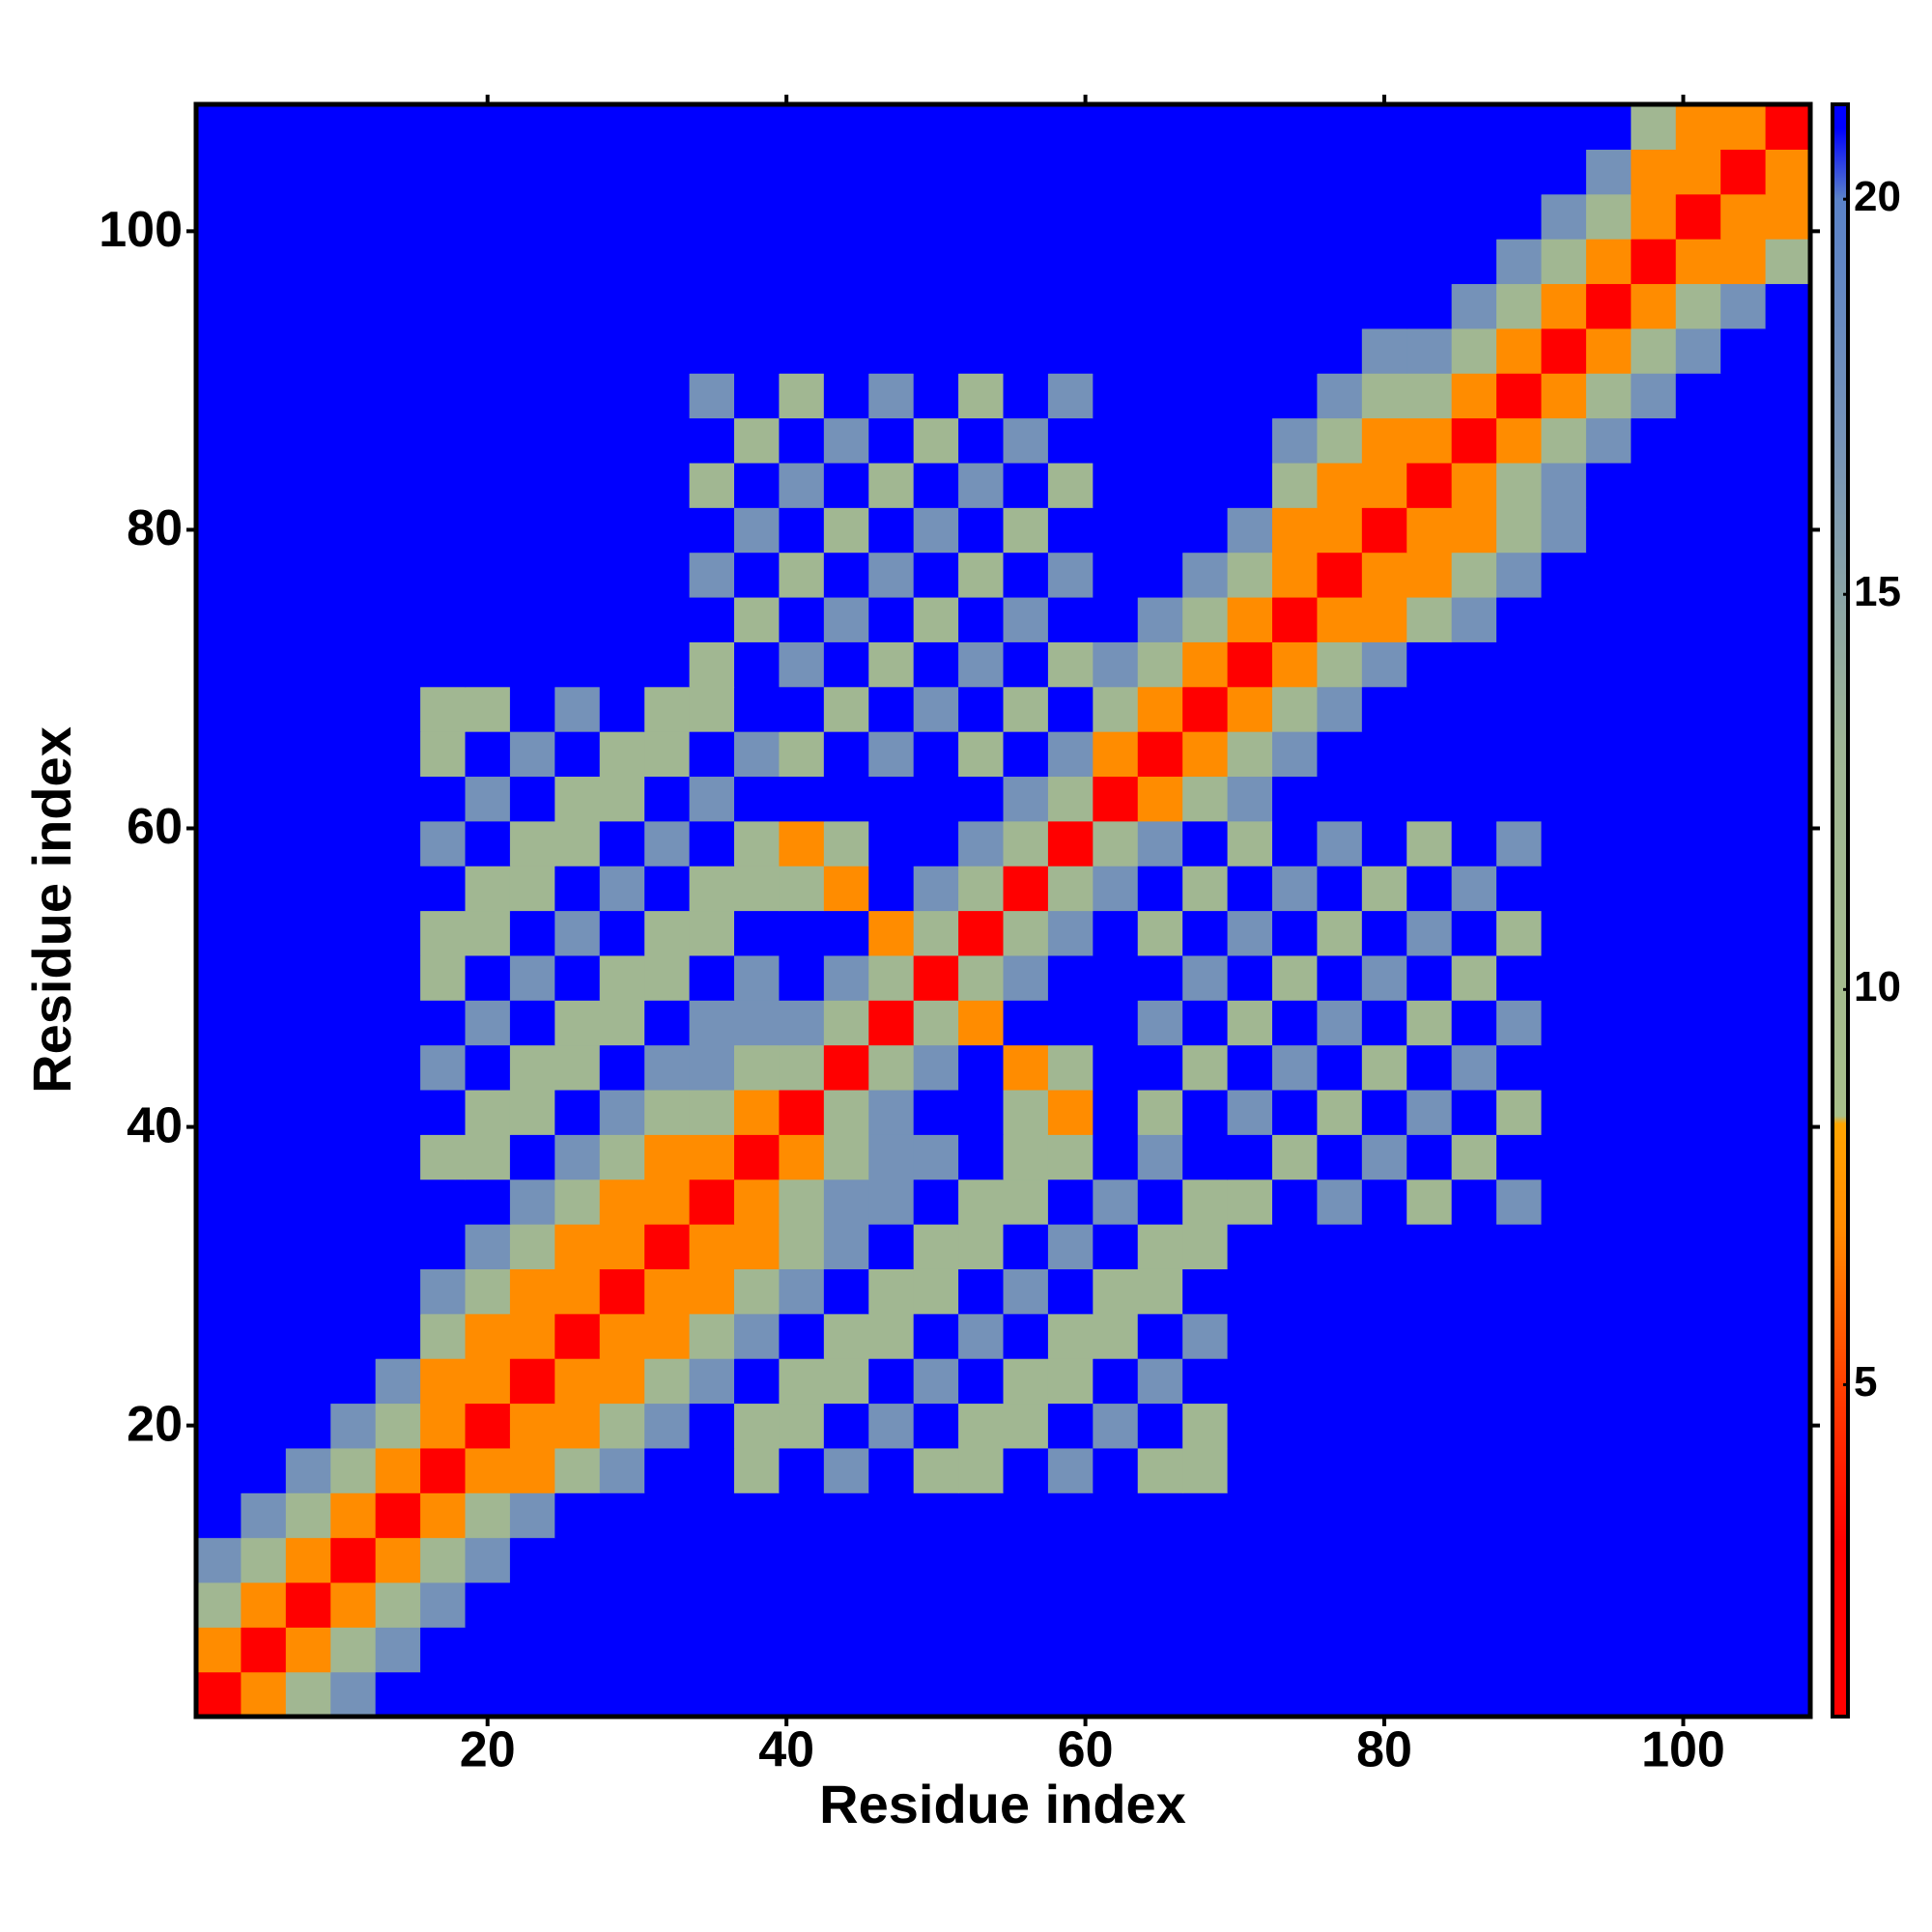 The width and height of the screenshot is (1932, 1932). I want to click on colorbar-tick-label: 10, so click(1877, 986).